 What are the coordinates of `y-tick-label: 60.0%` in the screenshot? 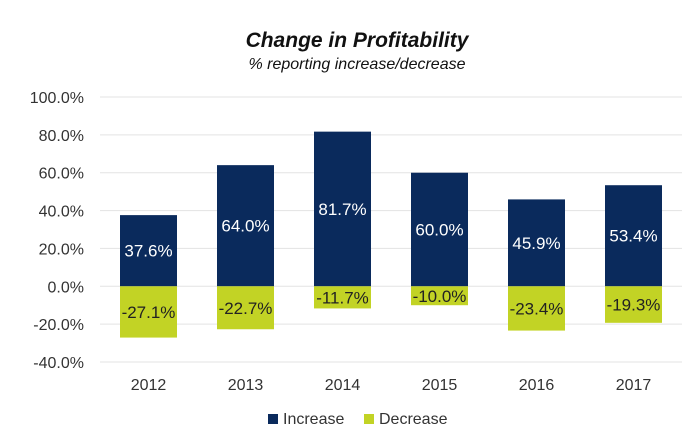 It's located at (61, 174).